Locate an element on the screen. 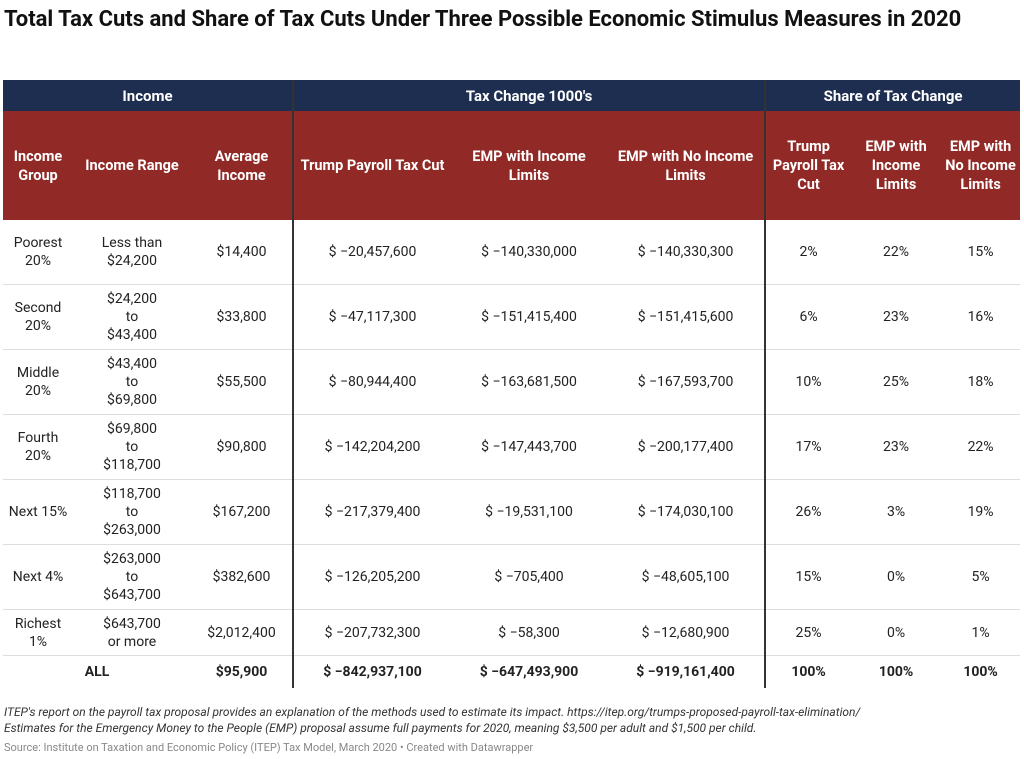 The image size is (1024, 759). table-cell: $ −207,732,300 is located at coordinates (372, 632).